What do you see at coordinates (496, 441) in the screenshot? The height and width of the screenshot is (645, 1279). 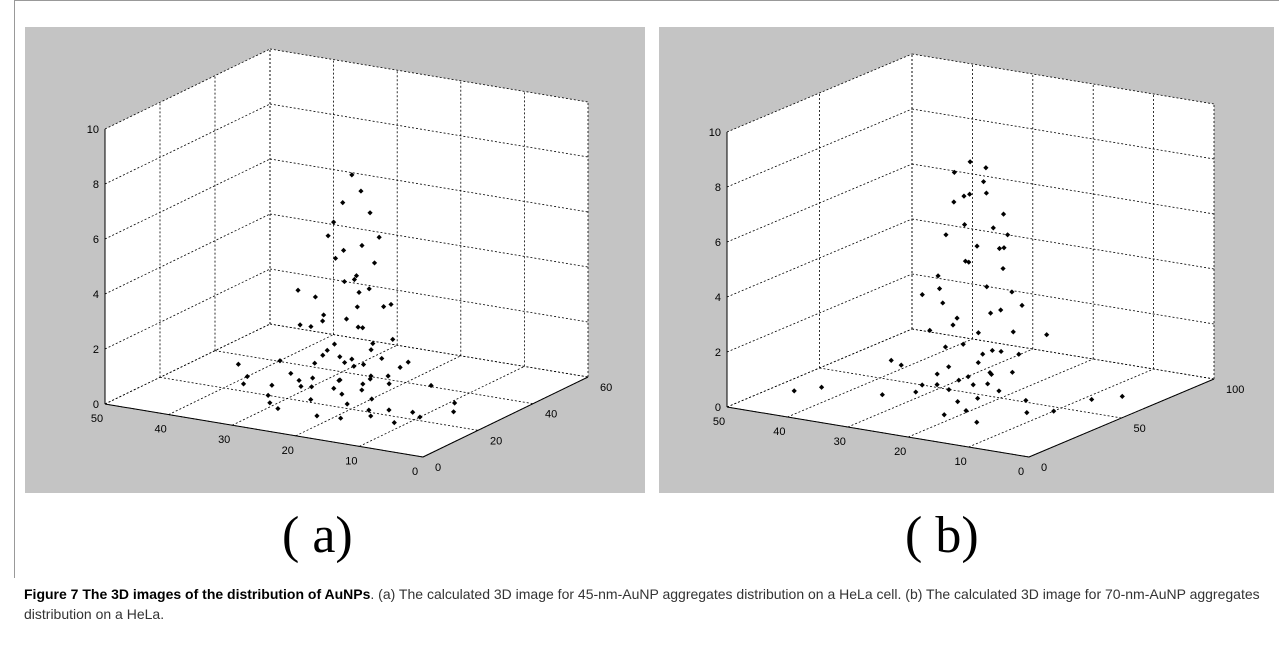 I see `y-tick-label: 20` at bounding box center [496, 441].